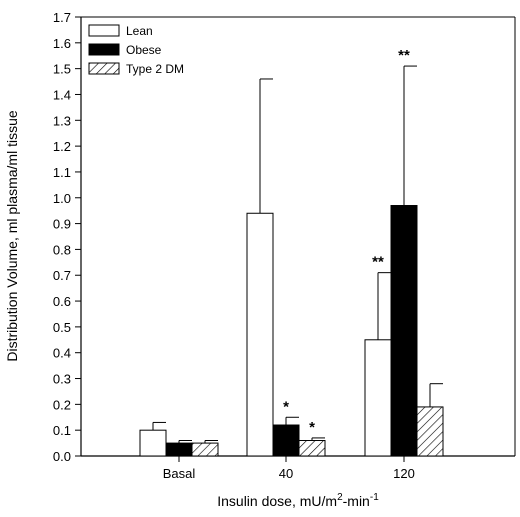  Describe the element at coordinates (62, 198) in the screenshot. I see `y-tick-label: 1.0` at that location.